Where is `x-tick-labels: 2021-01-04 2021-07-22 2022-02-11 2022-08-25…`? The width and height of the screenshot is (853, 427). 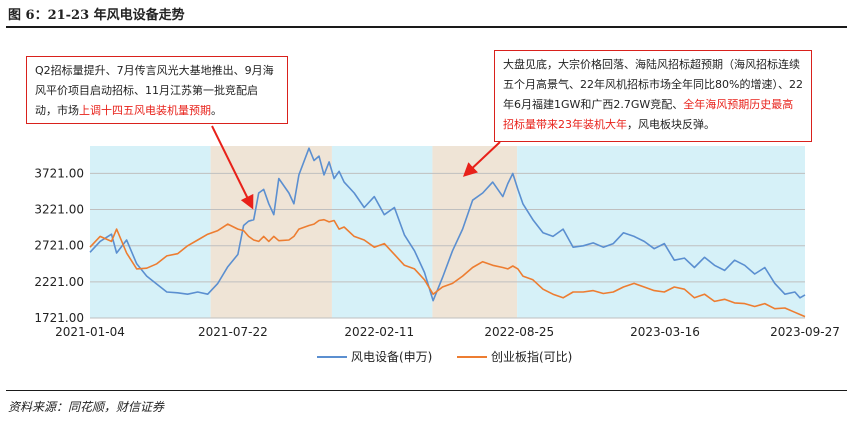 x-tick-labels: 2021-01-04 2021-07-22 2022-02-11 2022-08-25… is located at coordinates (447, 332).